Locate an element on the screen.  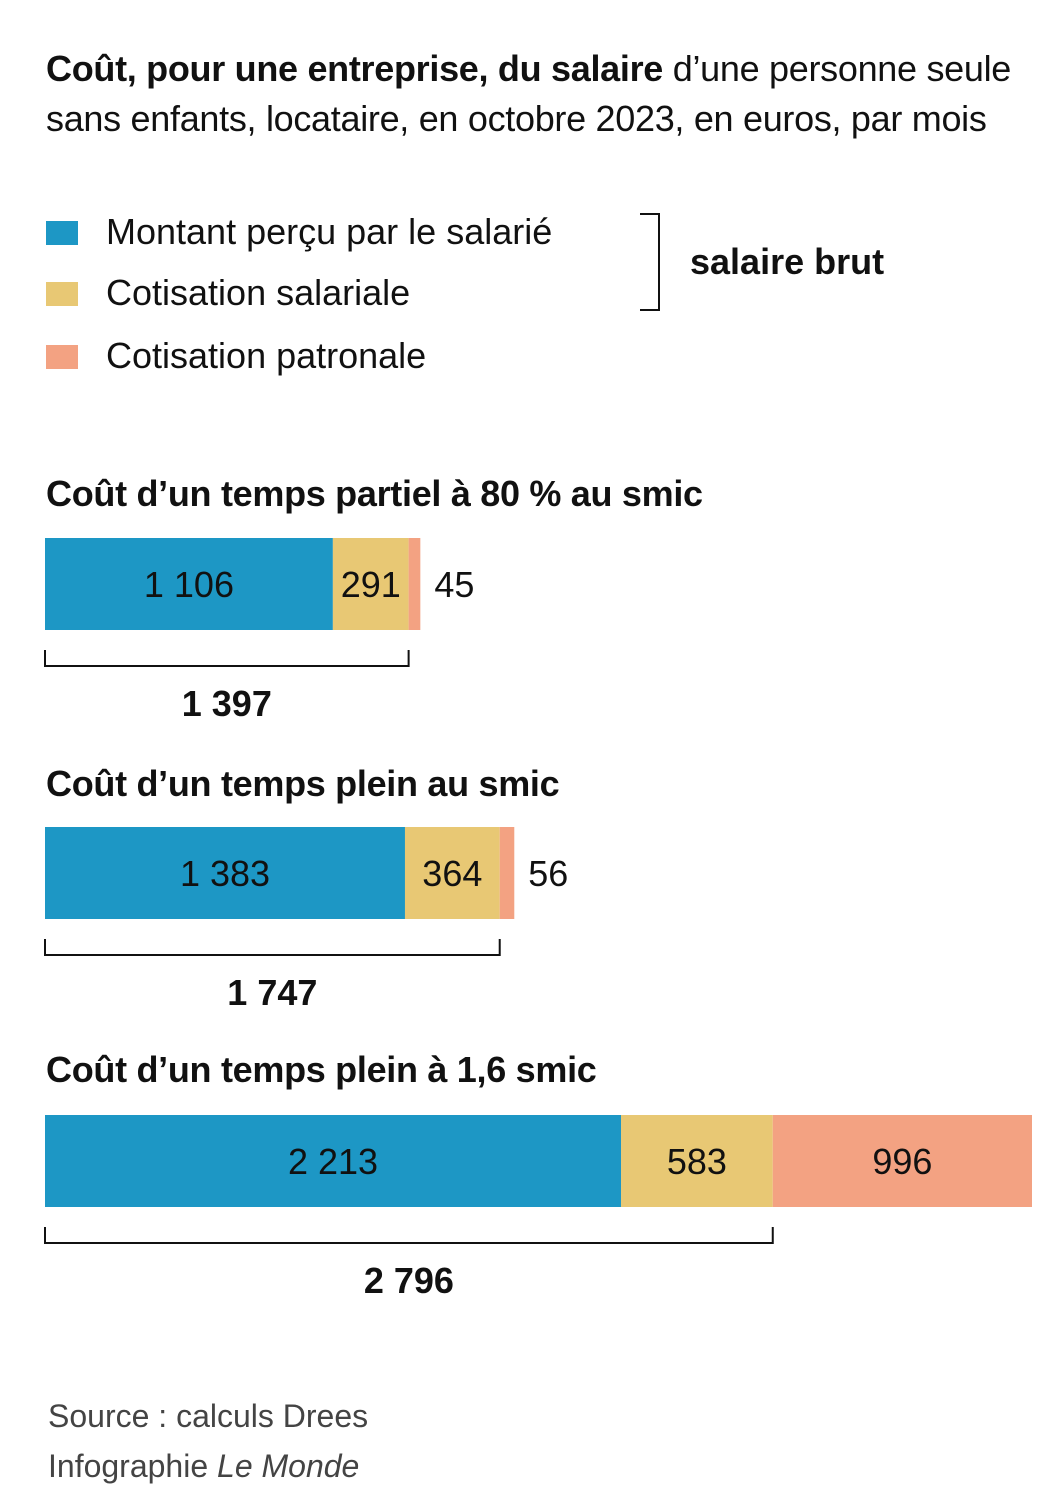
value-label-2-cotisation-salariale: 364 is located at coordinates (452, 873).